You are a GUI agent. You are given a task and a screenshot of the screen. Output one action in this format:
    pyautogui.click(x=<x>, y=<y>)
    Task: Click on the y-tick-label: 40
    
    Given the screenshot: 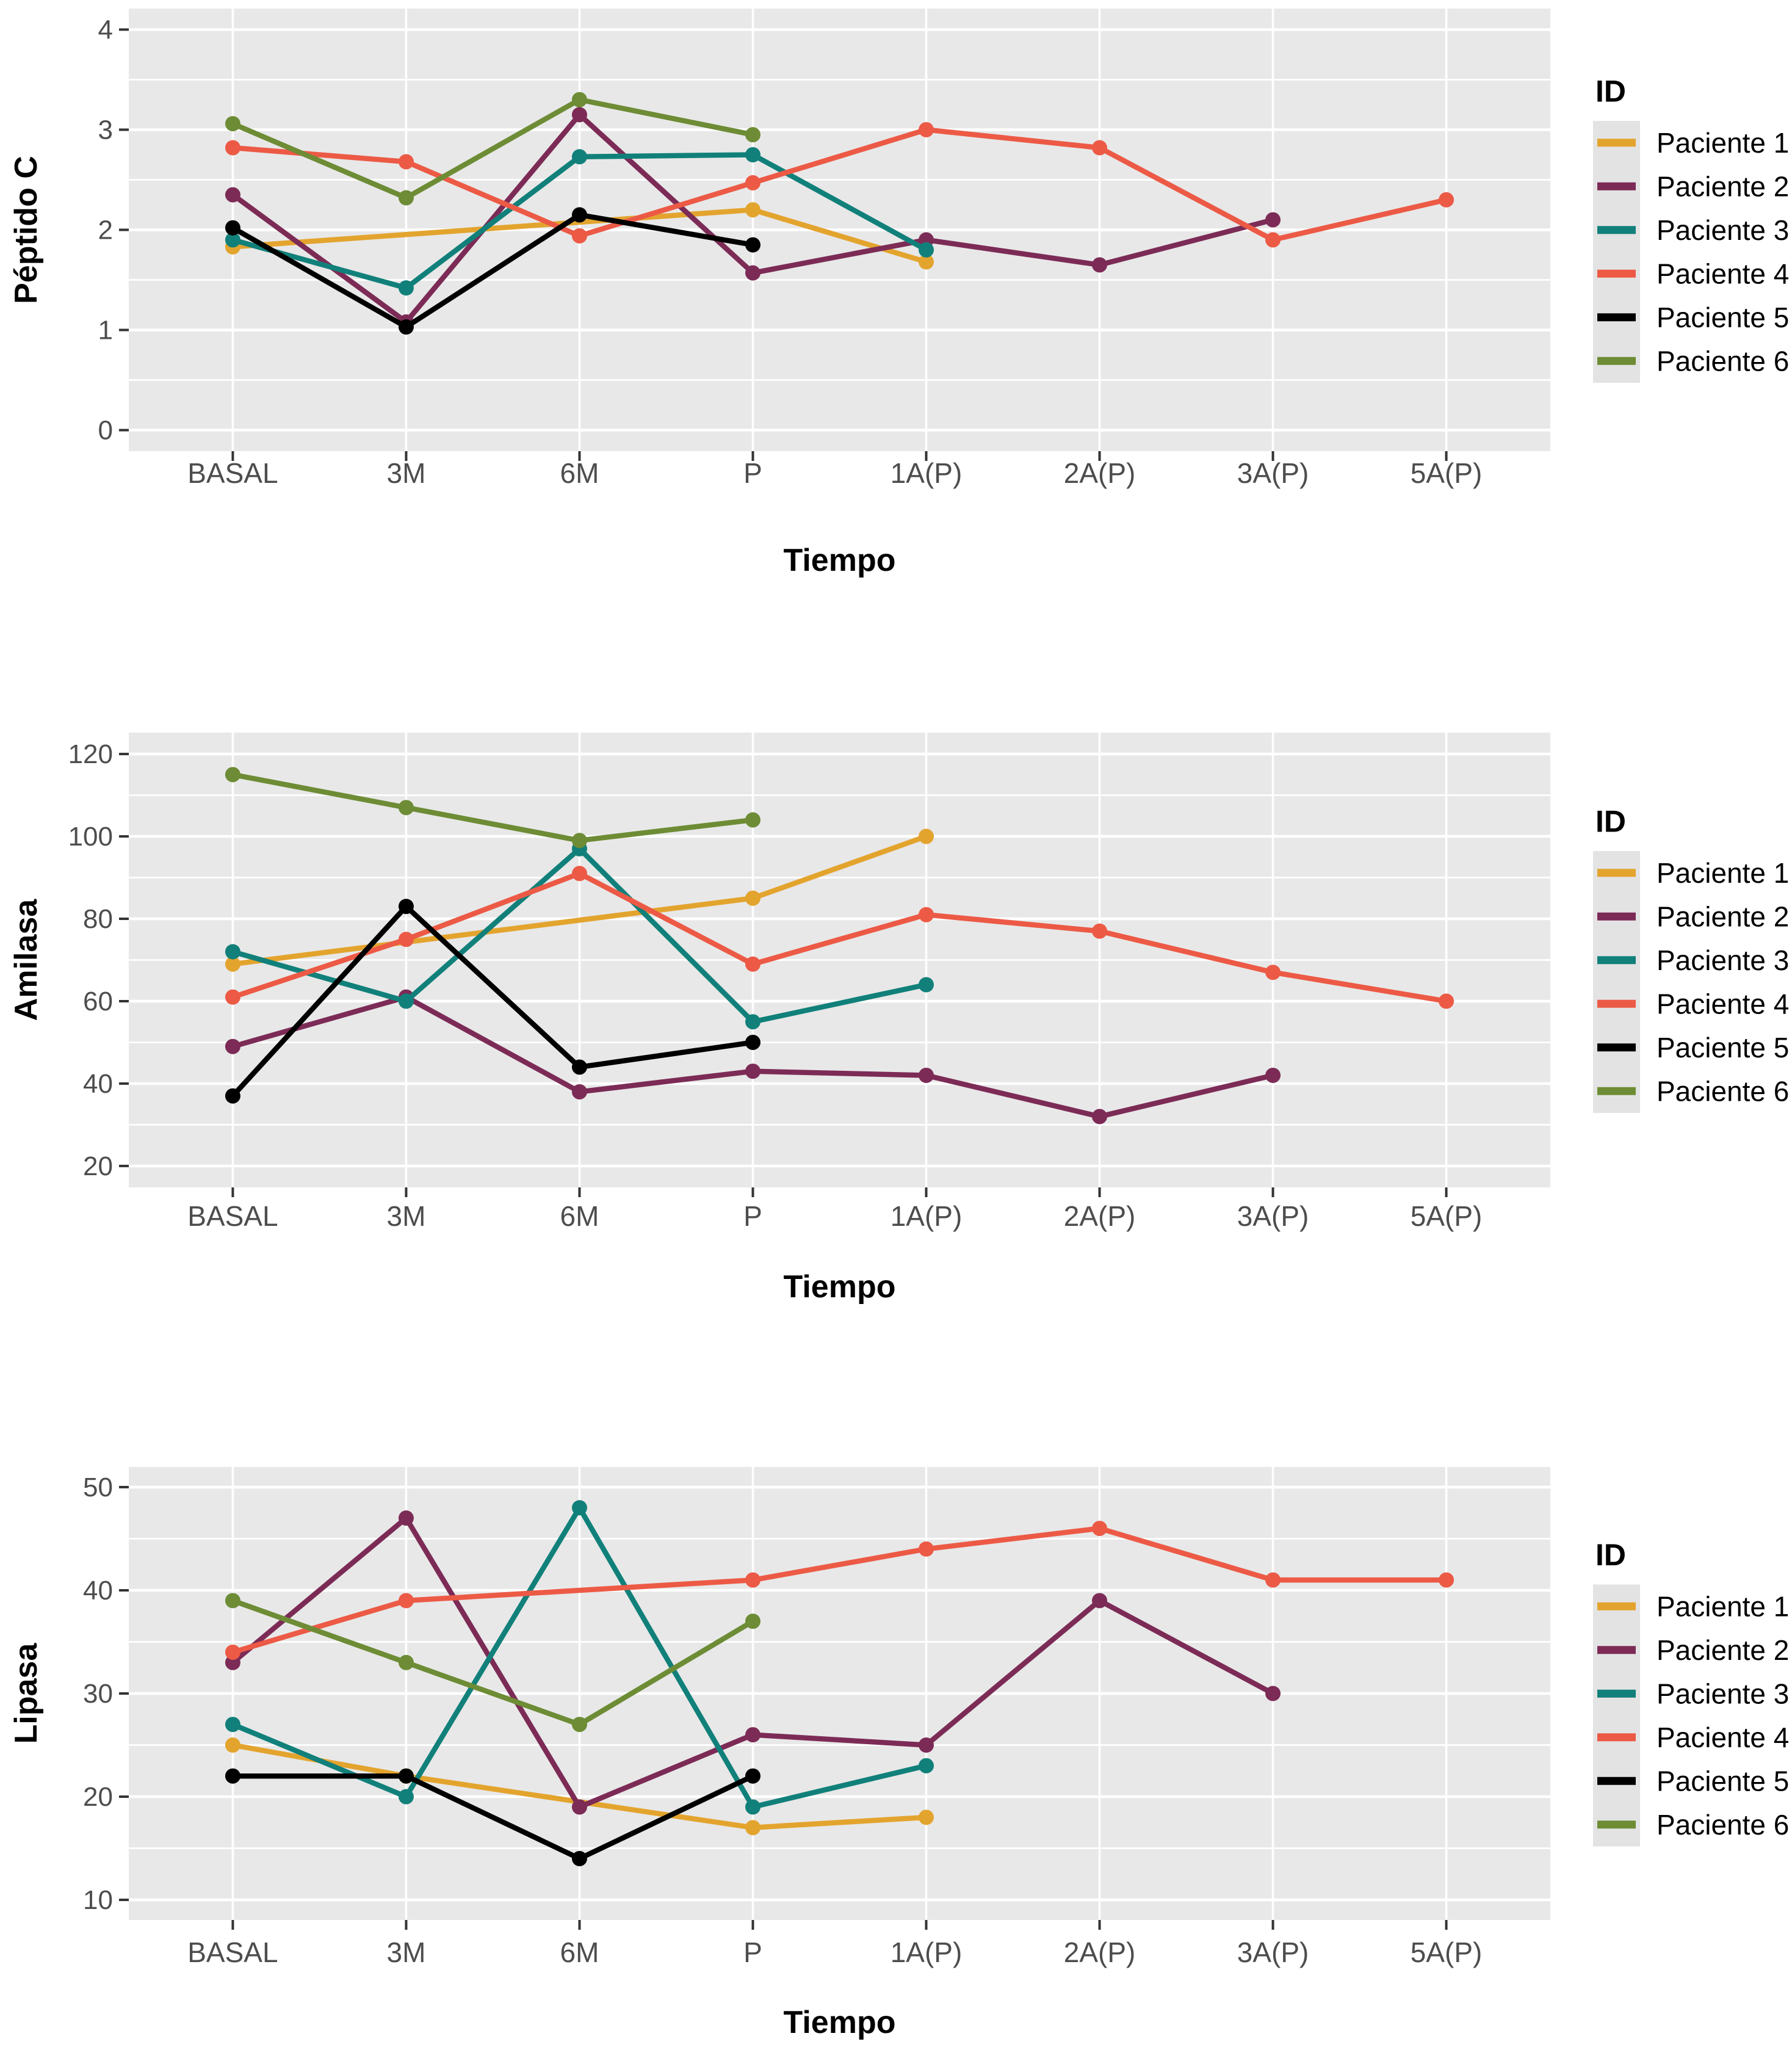 What is the action you would take?
    pyautogui.click(x=98, y=1591)
    